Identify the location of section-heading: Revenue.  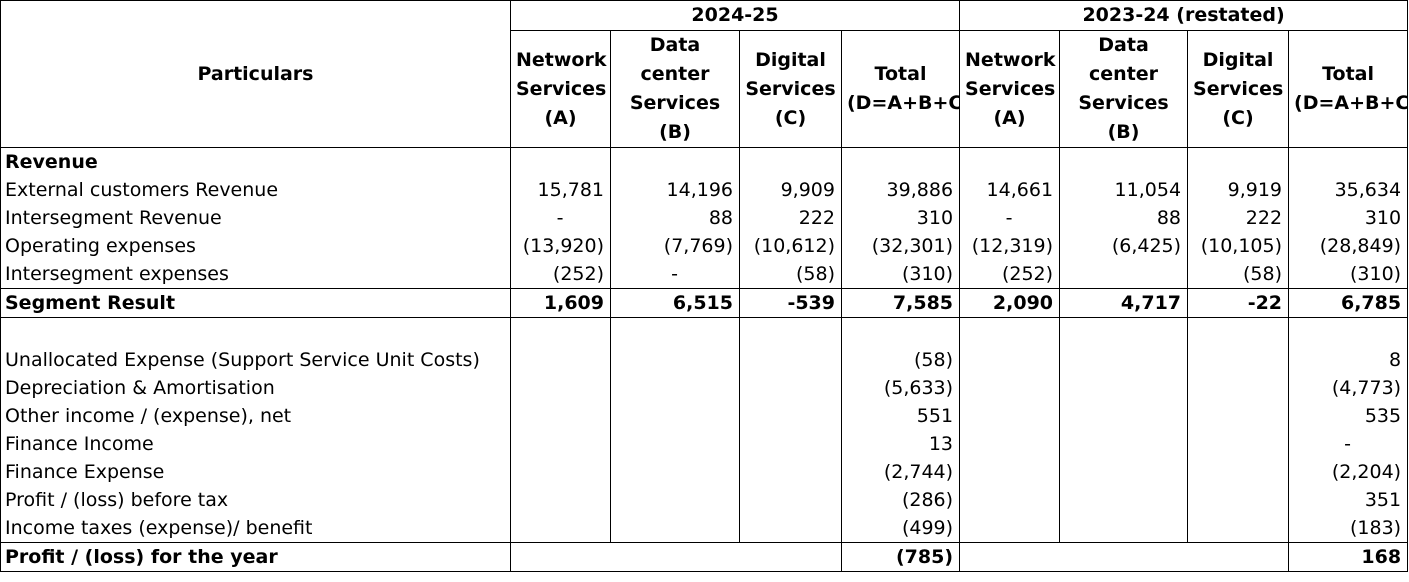
(255, 161).